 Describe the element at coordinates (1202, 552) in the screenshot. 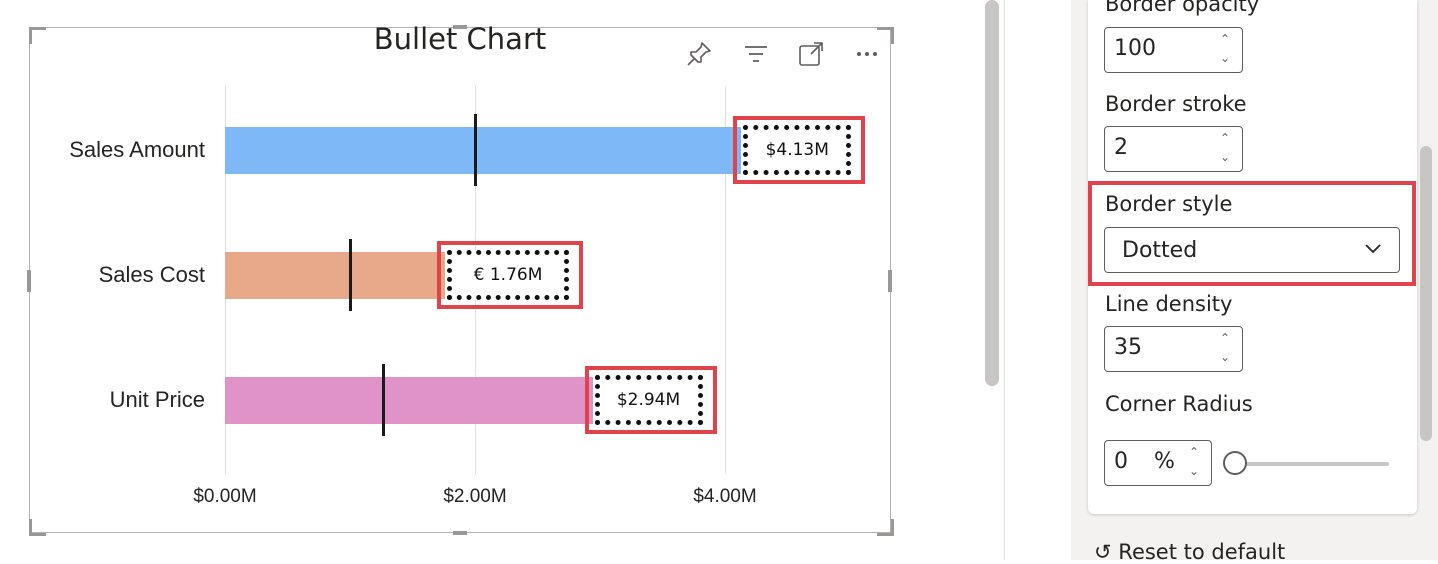

I see `reset-label: Reset to default` at that location.